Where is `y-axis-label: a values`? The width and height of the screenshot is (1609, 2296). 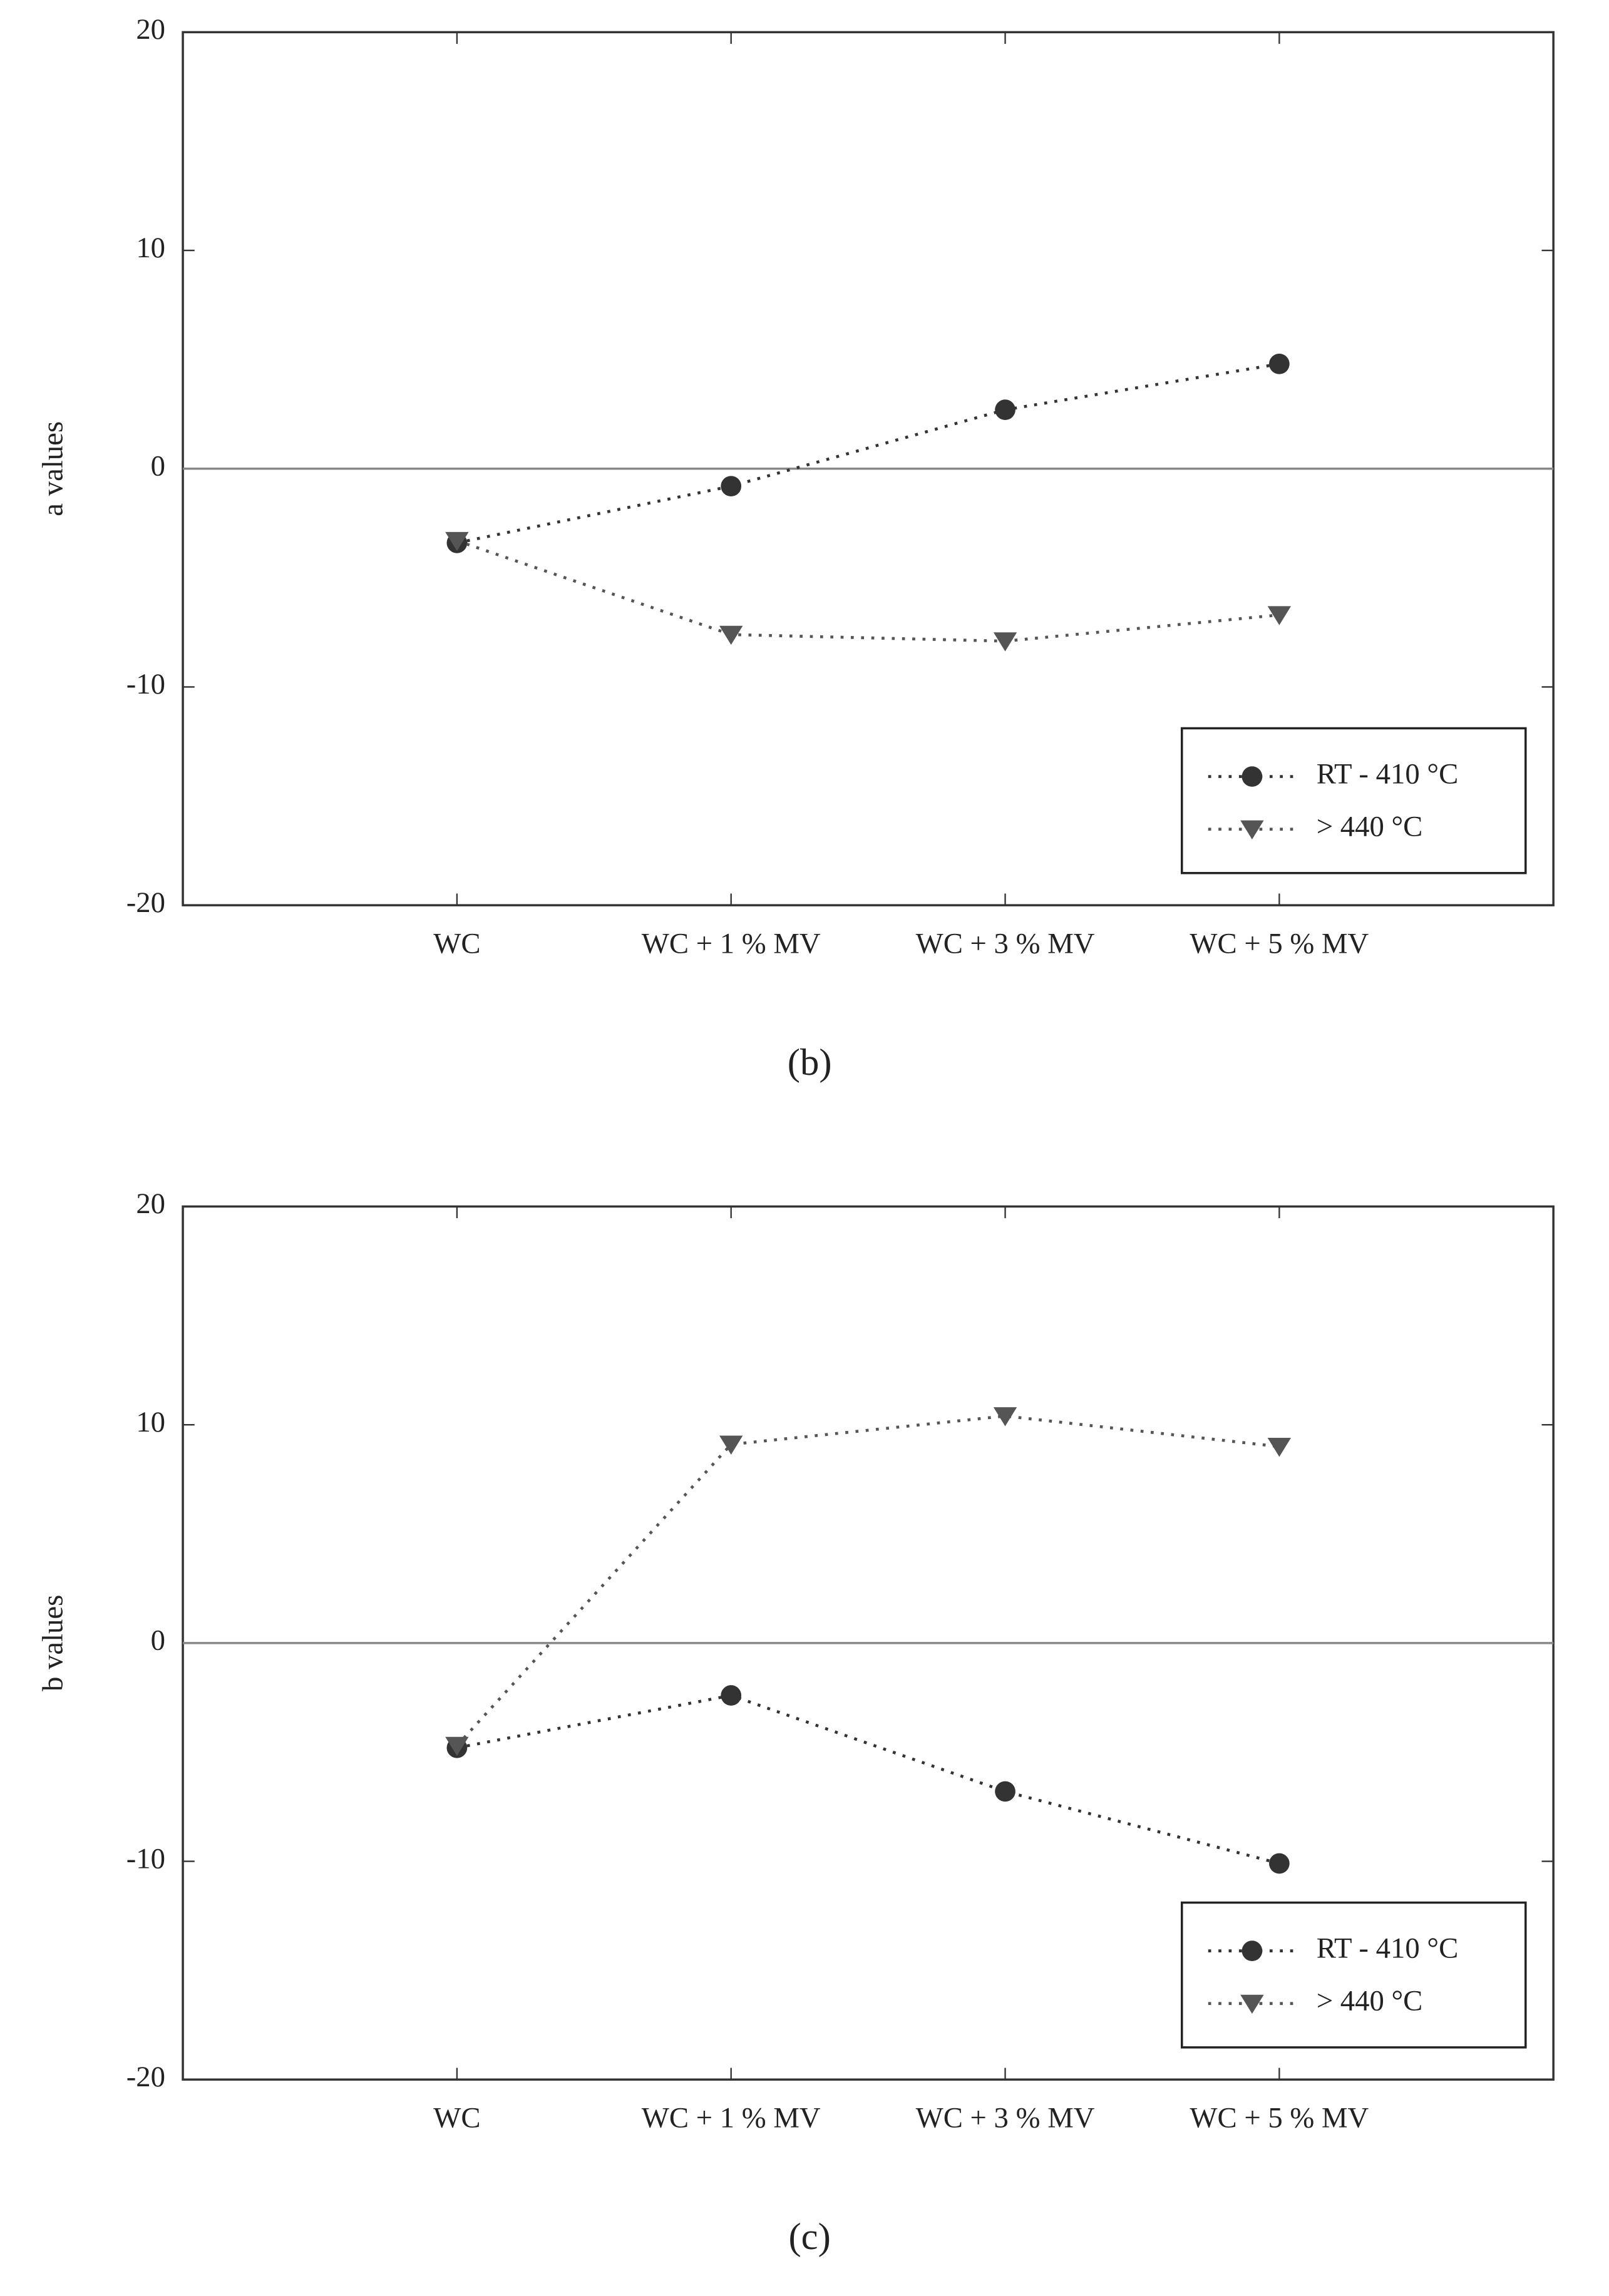
y-axis-label: a values is located at coordinates (53, 469).